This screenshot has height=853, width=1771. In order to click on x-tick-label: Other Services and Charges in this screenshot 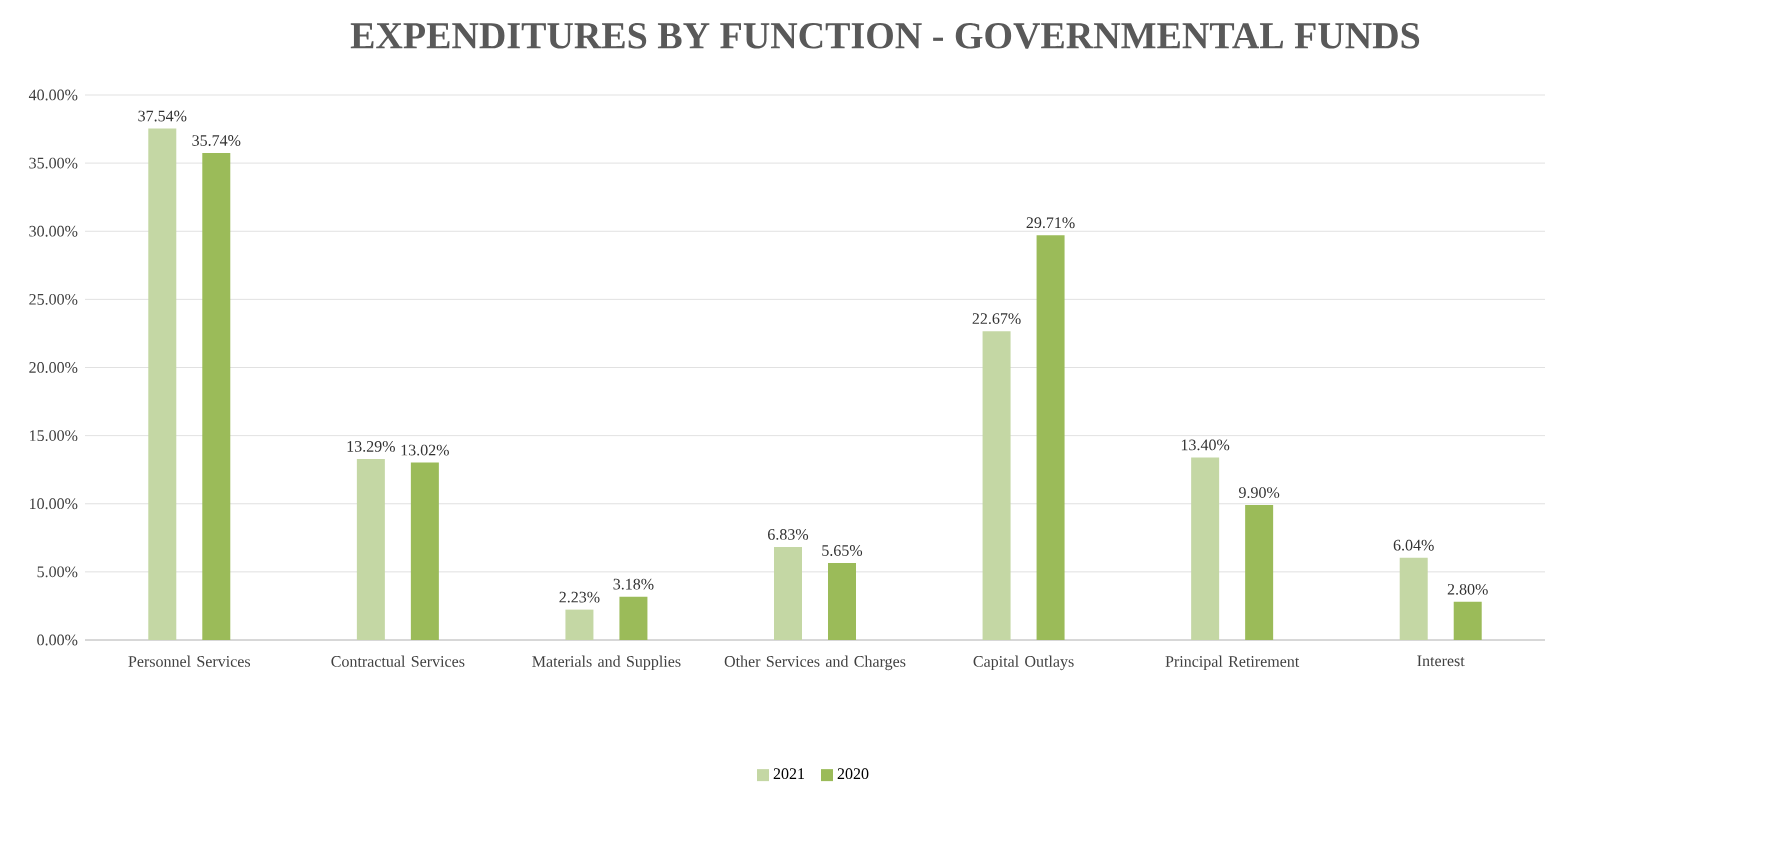, I will do `click(815, 663)`.